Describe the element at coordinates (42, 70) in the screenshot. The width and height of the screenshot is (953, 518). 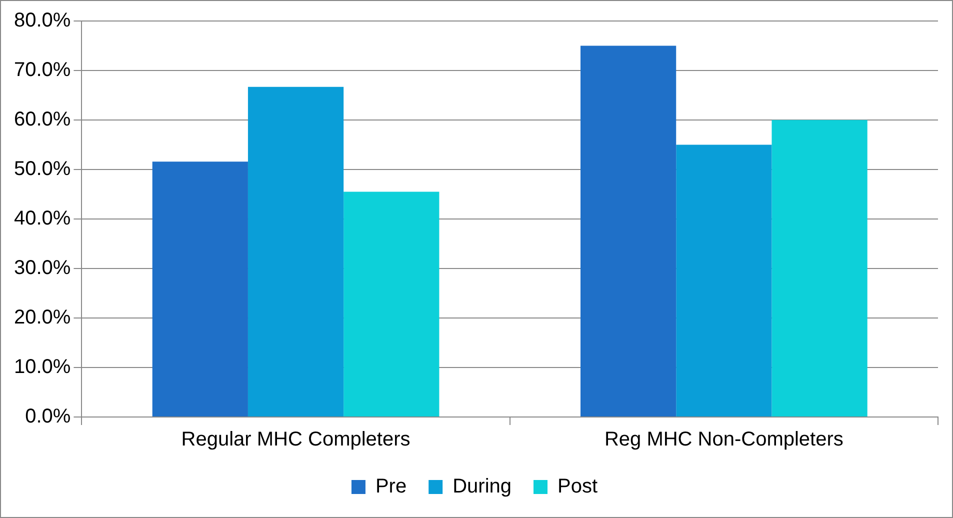
I see `y-tick-label: 70.0%` at that location.